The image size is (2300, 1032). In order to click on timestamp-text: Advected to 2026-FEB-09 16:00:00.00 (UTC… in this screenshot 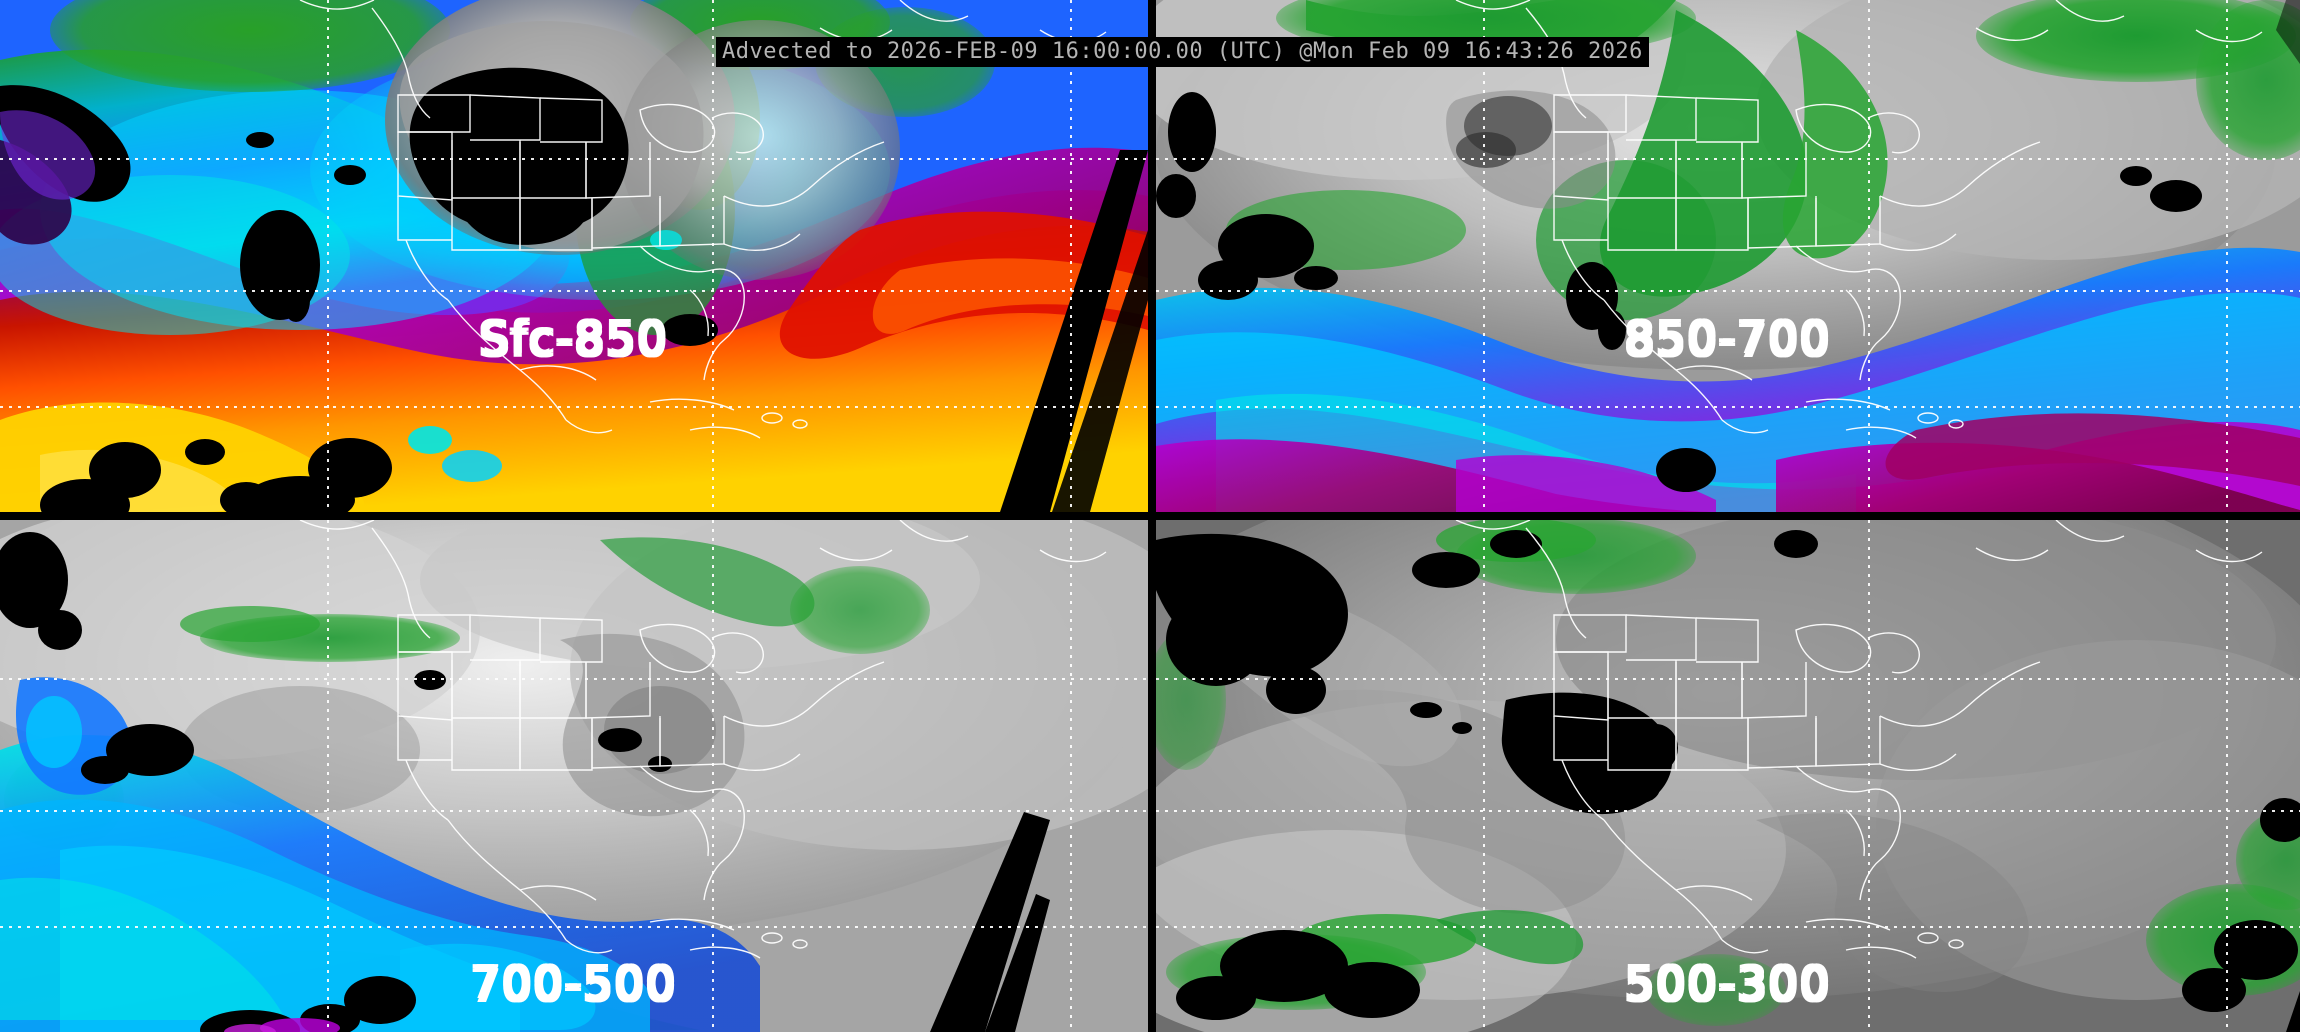, I will do `click(1182, 51)`.